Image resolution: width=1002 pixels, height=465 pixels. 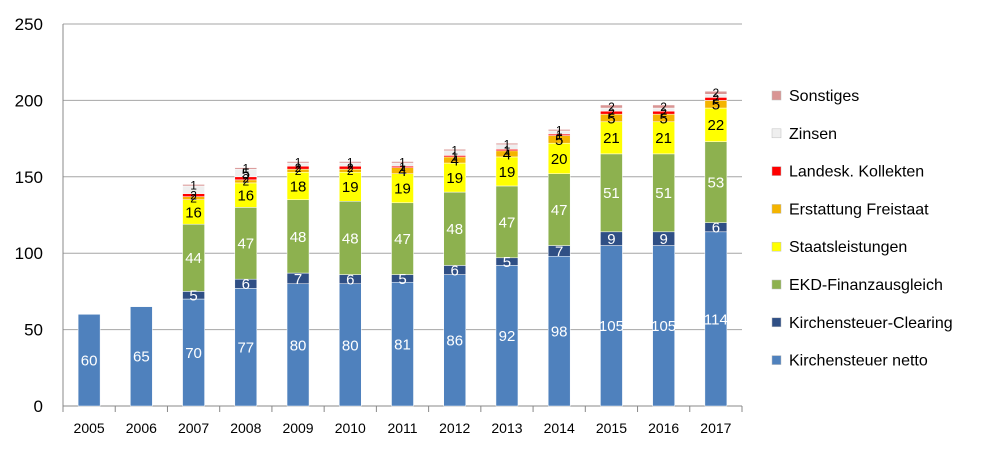 What do you see at coordinates (298, 279) in the screenshot?
I see `data-label: 7` at bounding box center [298, 279].